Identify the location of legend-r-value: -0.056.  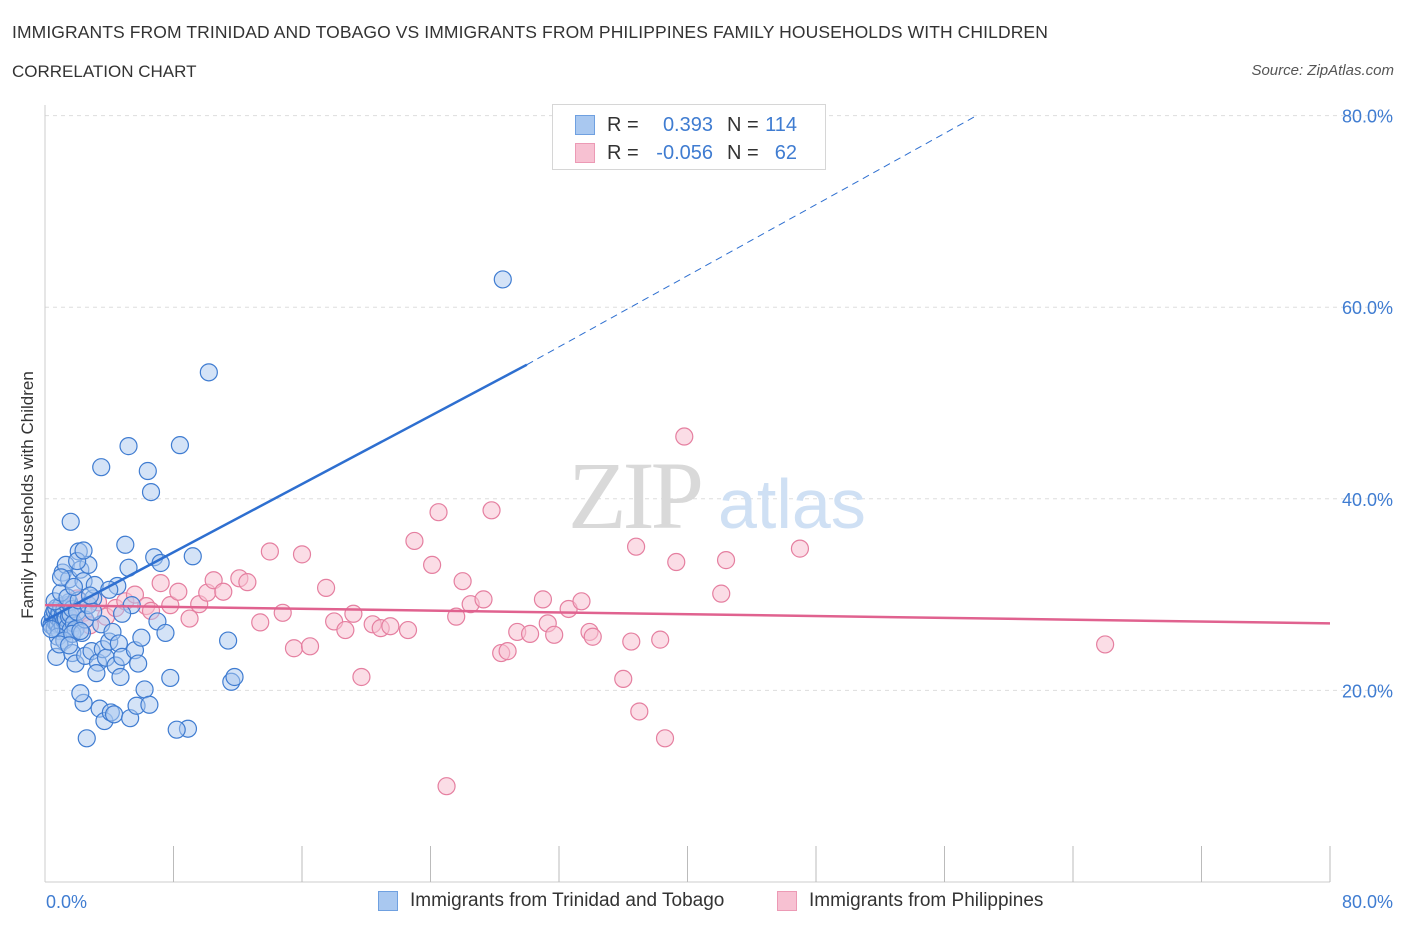
(684, 152).